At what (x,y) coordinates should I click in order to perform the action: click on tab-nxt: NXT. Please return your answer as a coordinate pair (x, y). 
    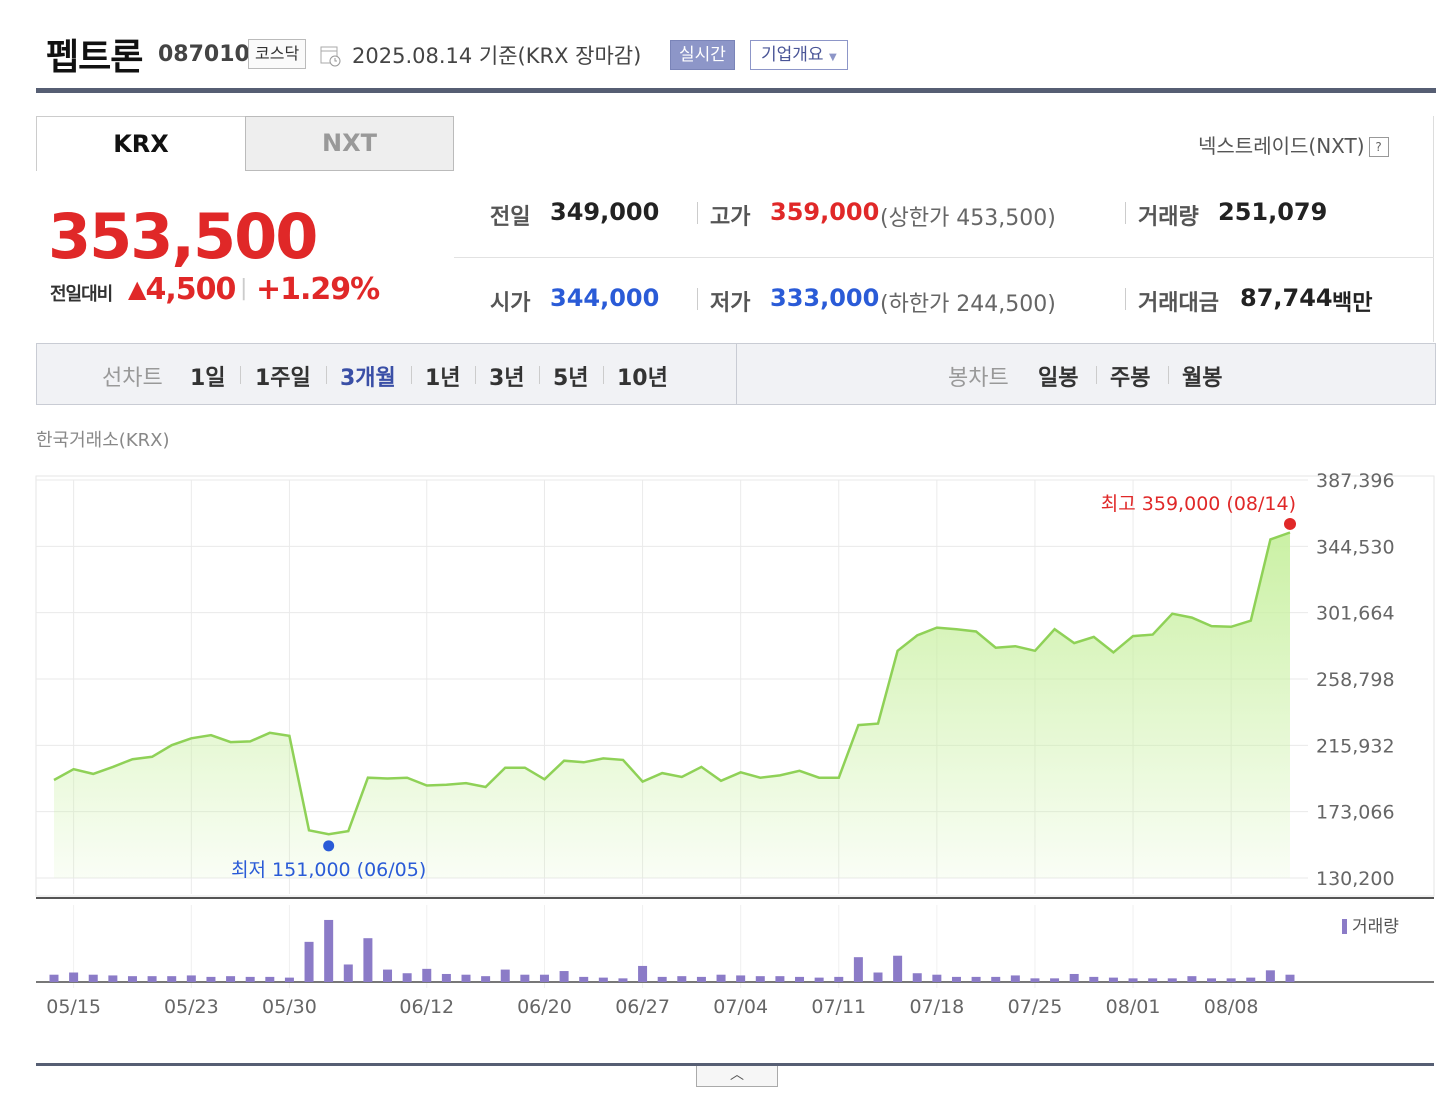
    Looking at the image, I should click on (349, 143).